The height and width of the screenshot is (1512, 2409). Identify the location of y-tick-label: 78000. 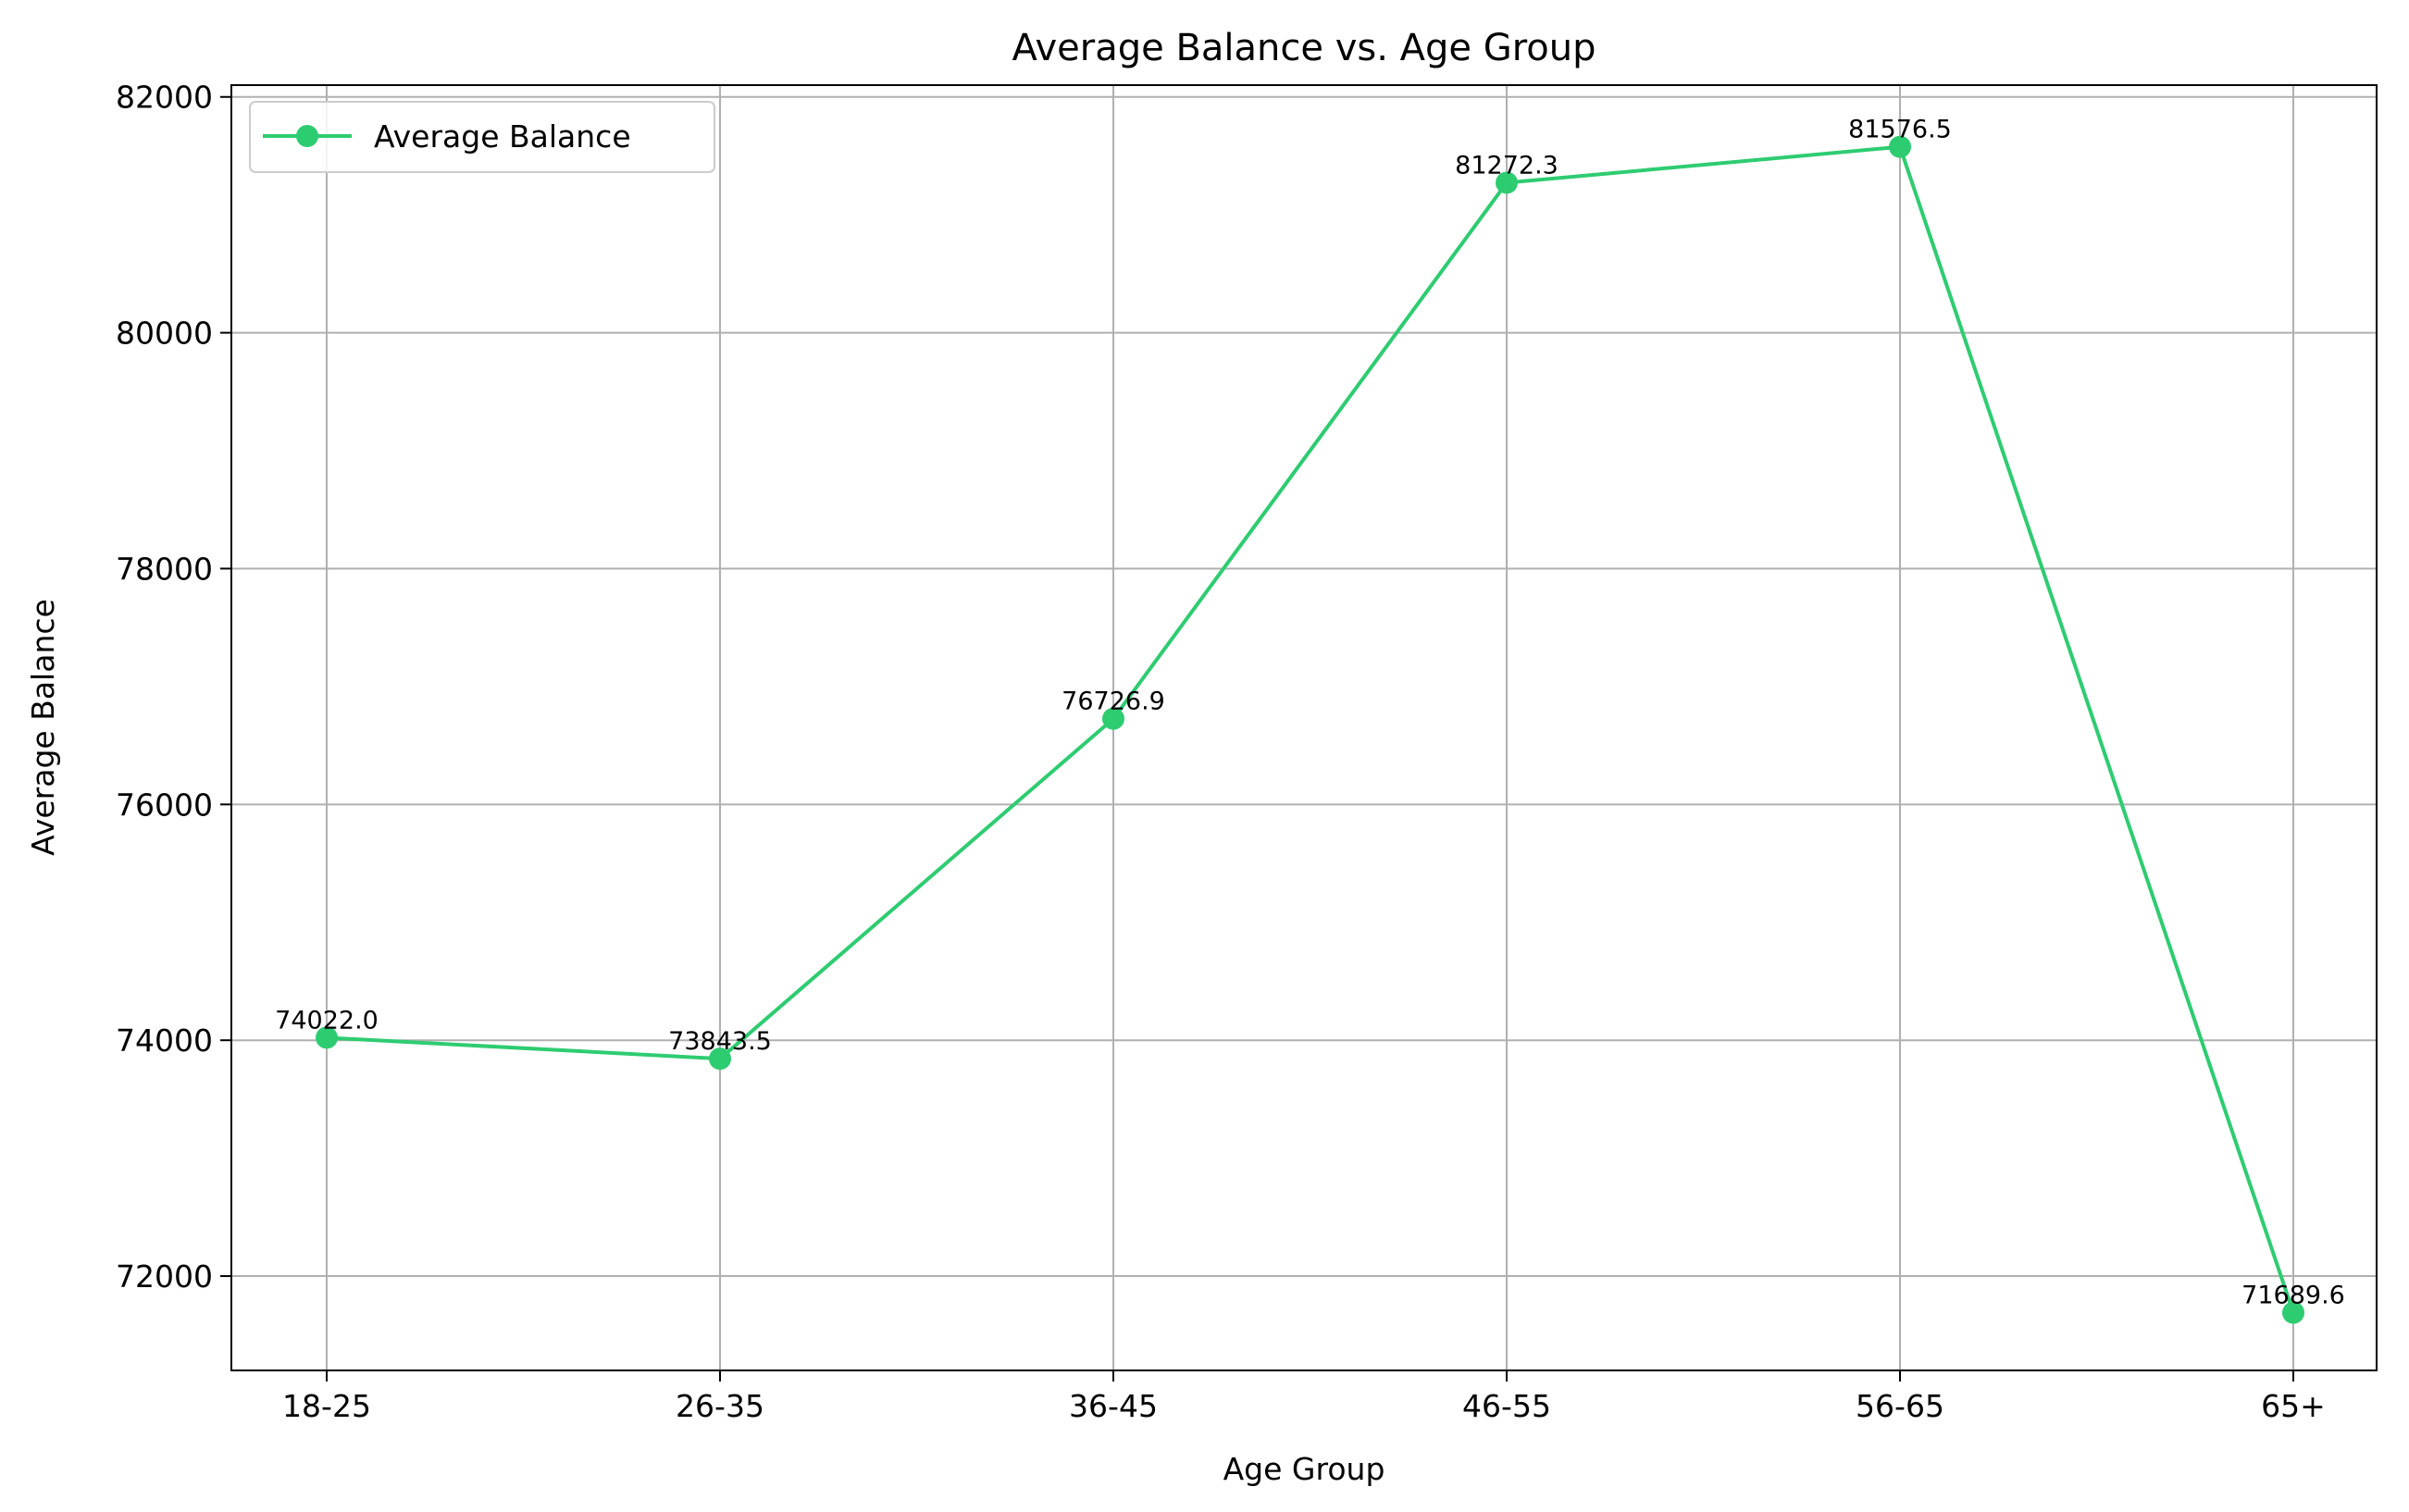
(164, 569).